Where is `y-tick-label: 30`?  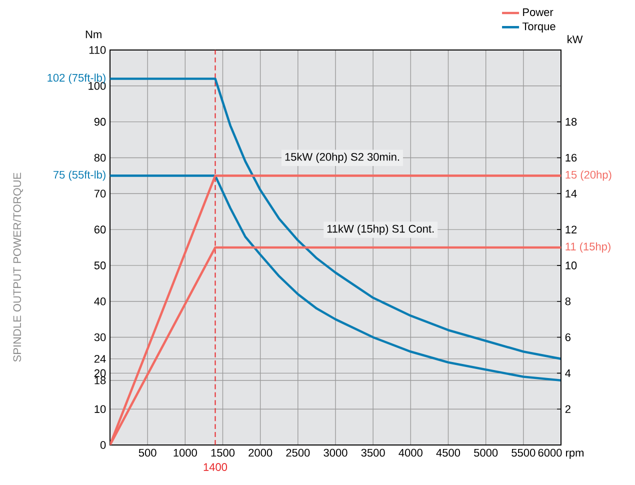
y-tick-label: 30 is located at coordinates (100, 337).